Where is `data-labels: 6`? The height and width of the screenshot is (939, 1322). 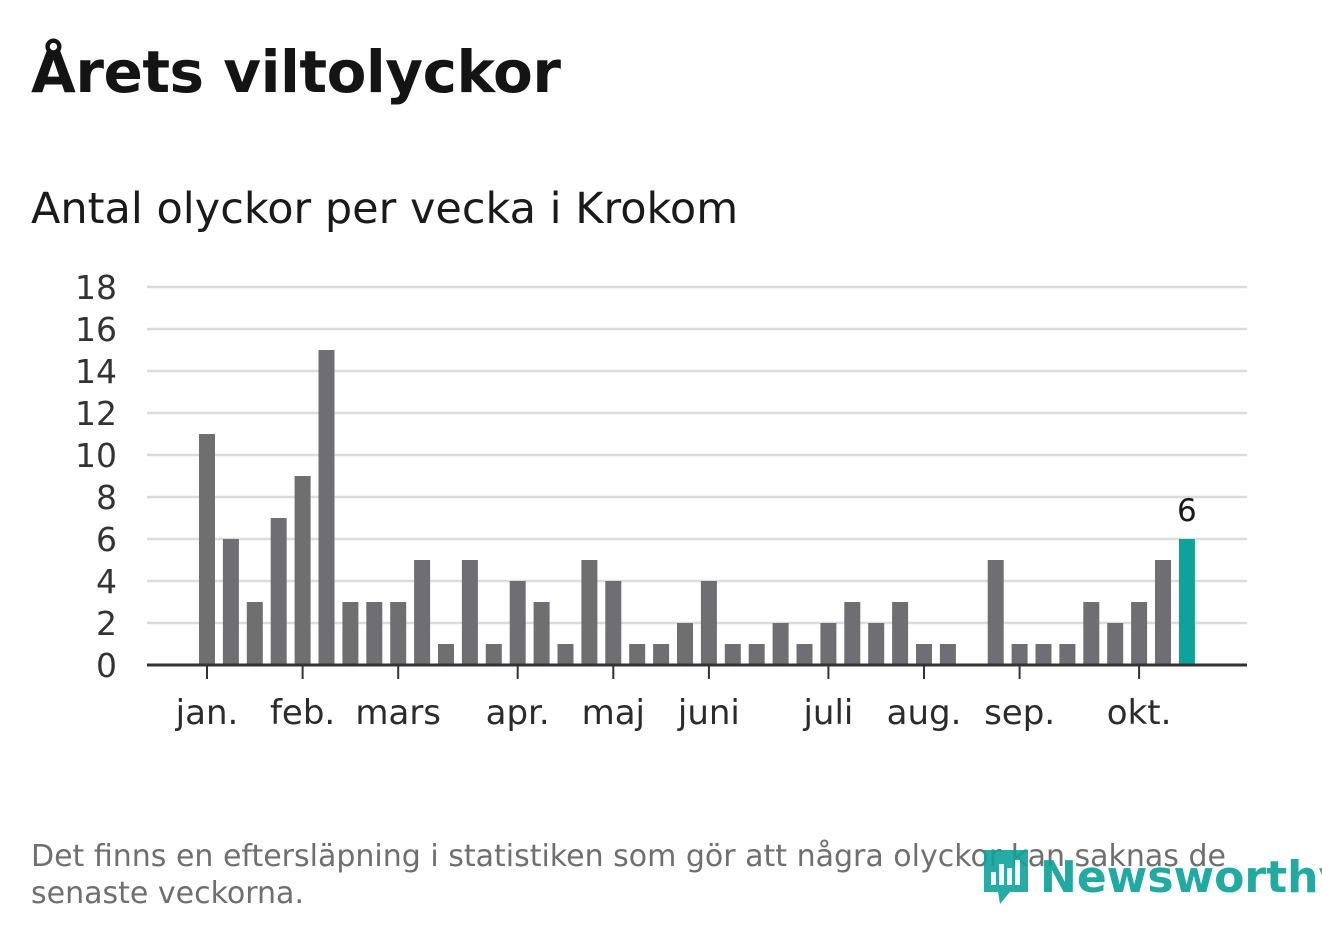
data-labels: 6 is located at coordinates (1187, 511).